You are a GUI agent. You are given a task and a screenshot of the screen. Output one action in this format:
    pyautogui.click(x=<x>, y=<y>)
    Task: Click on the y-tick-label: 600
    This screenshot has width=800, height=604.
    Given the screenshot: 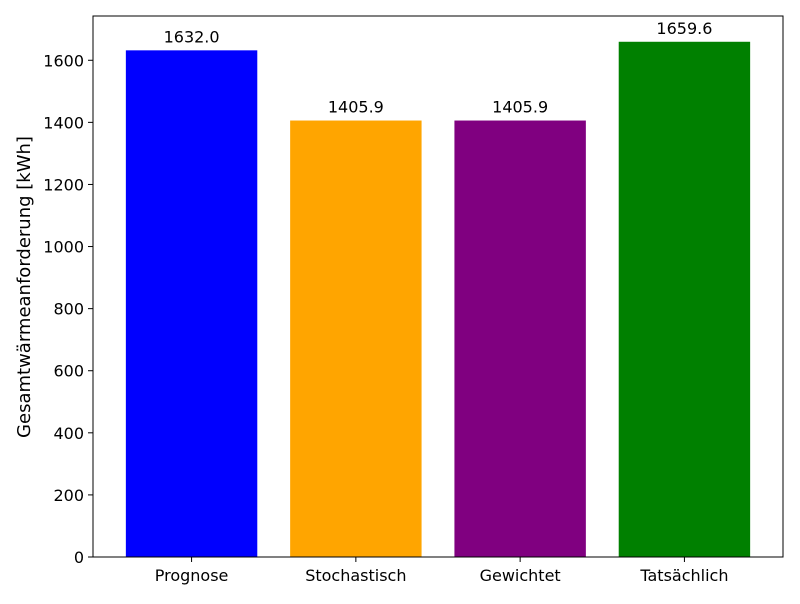 What is the action you would take?
    pyautogui.click(x=68, y=371)
    